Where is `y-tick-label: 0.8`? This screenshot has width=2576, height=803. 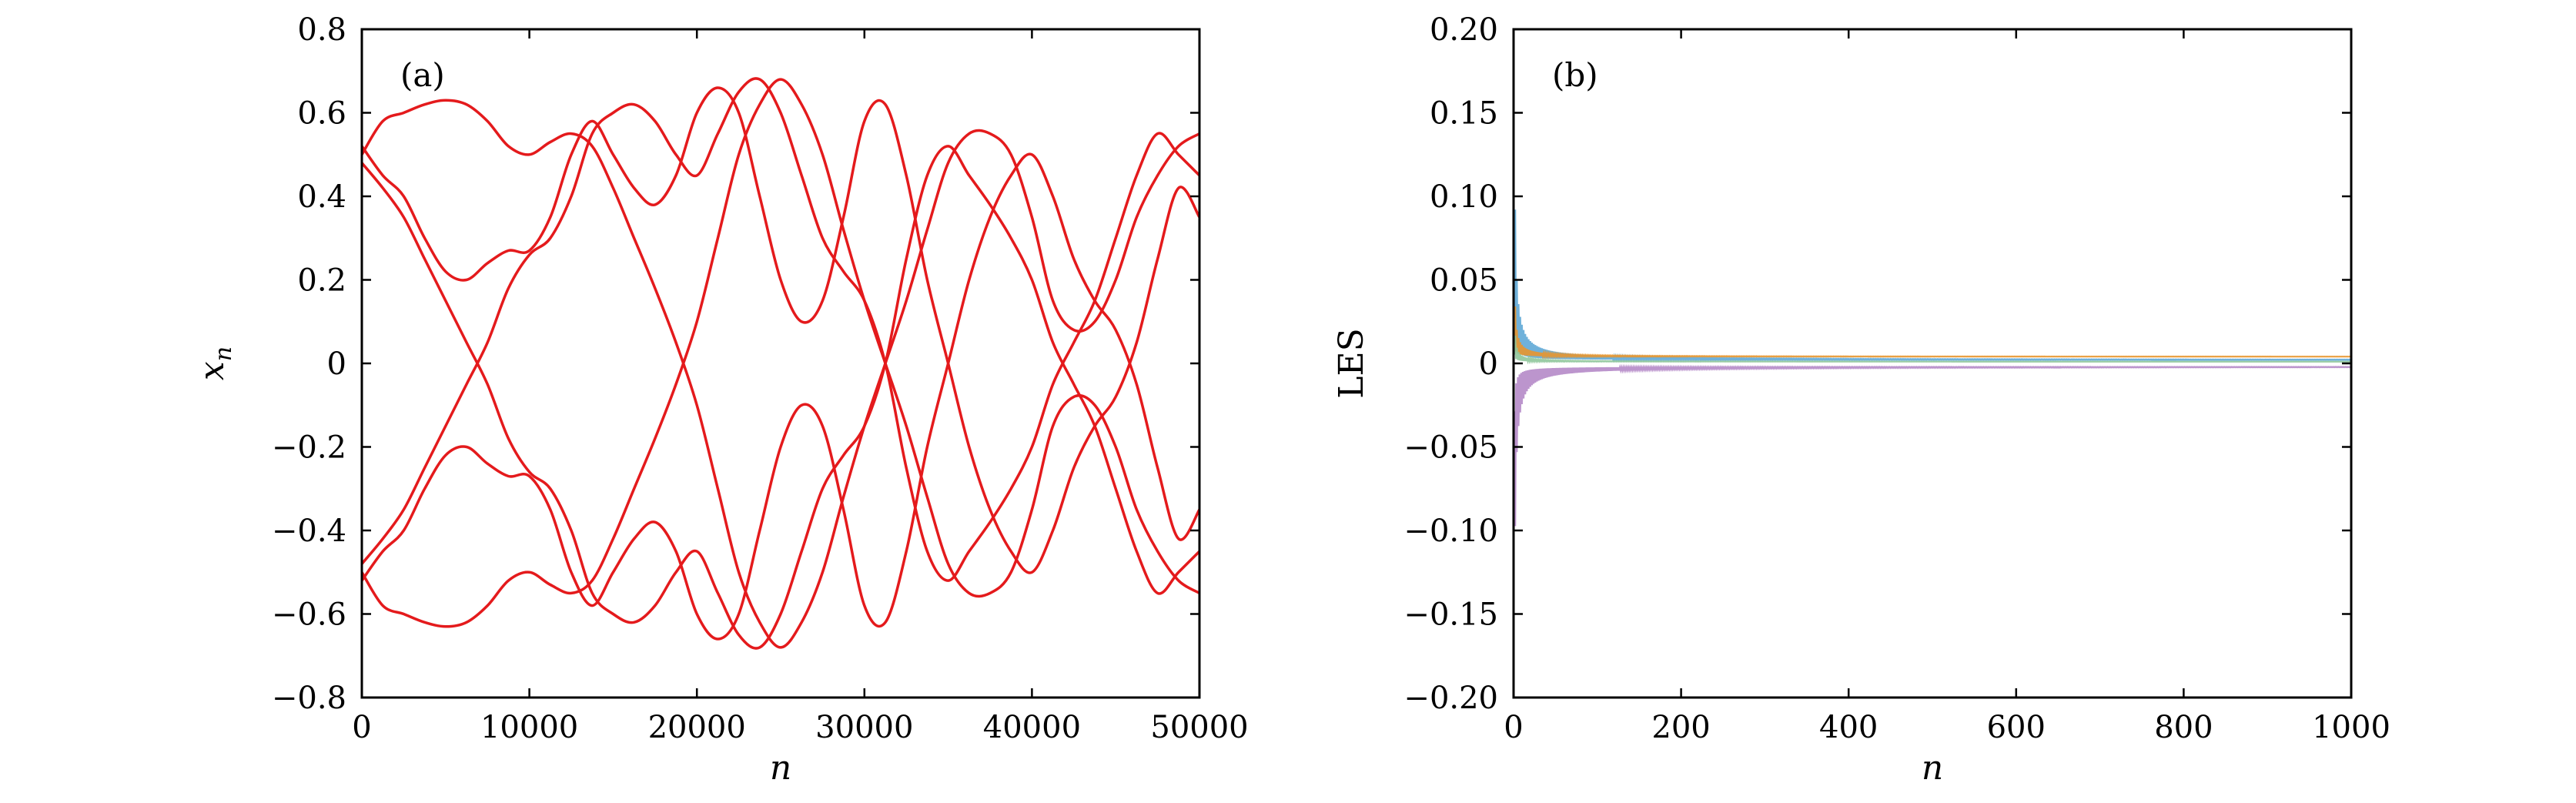
y-tick-label: 0.8 is located at coordinates (322, 30).